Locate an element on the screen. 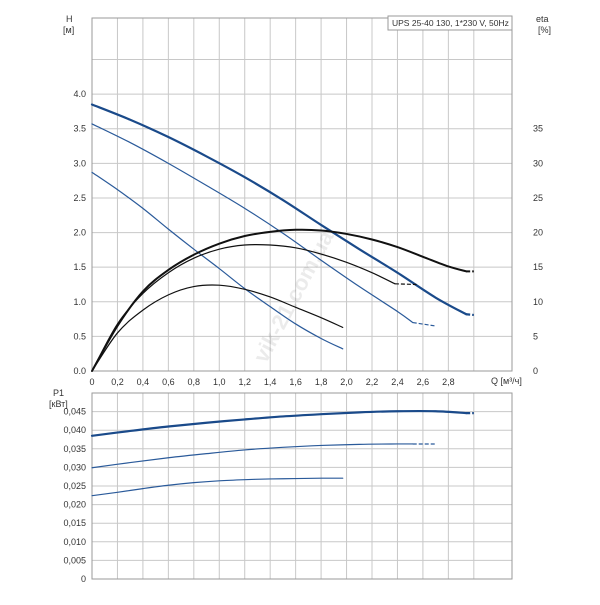  y-tick-label: 4.0 is located at coordinates (79, 94).